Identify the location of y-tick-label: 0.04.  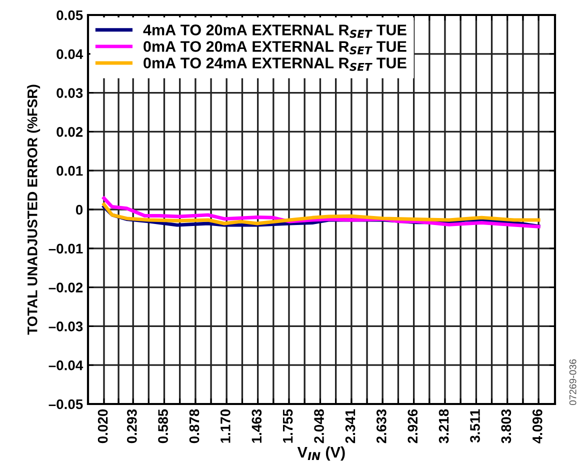
(70, 54).